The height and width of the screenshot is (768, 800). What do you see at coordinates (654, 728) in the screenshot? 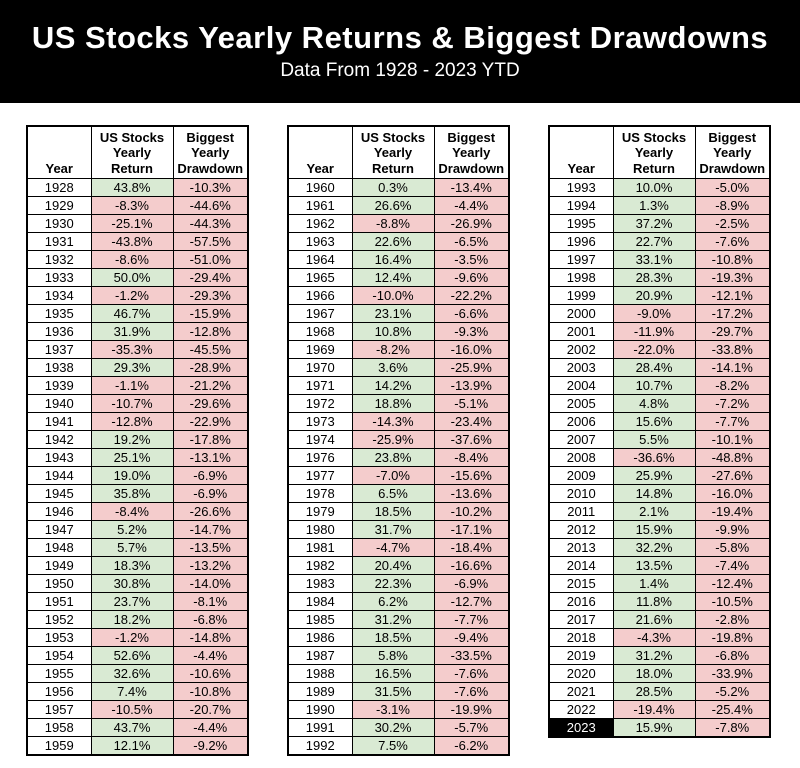
I see `return-cell: 15.9%` at bounding box center [654, 728].